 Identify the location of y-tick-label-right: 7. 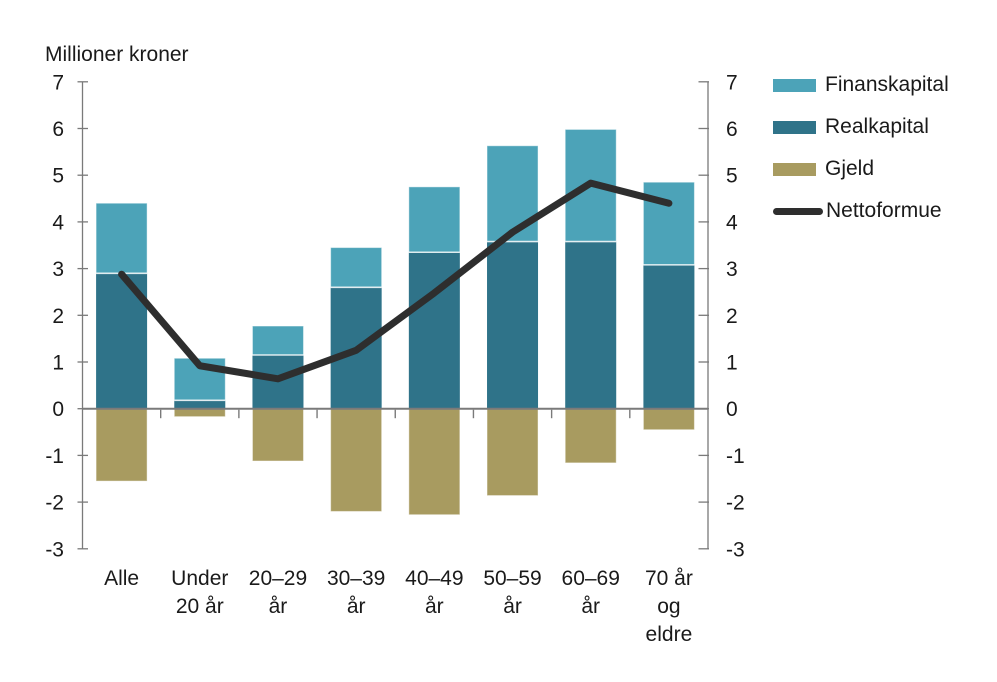
(732, 82).